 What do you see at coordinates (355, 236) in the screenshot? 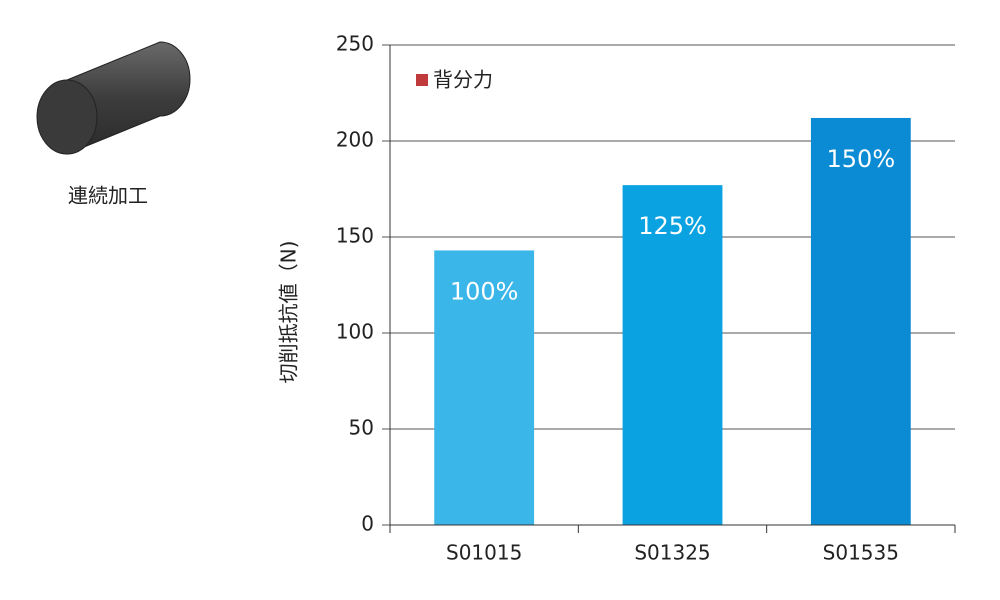
I see `y-tick-label: 150` at bounding box center [355, 236].